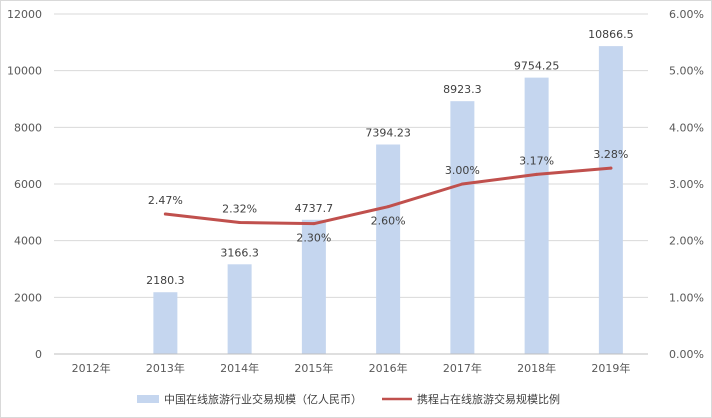  I want to click on x-tick-label: 2013年, so click(165, 368).